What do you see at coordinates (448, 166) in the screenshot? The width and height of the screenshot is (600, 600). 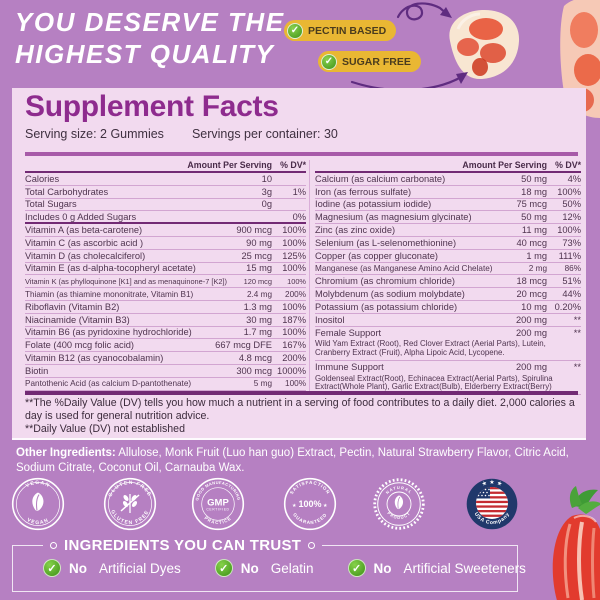 I see `table-header: Amount Per Serving % DV*` at bounding box center [448, 166].